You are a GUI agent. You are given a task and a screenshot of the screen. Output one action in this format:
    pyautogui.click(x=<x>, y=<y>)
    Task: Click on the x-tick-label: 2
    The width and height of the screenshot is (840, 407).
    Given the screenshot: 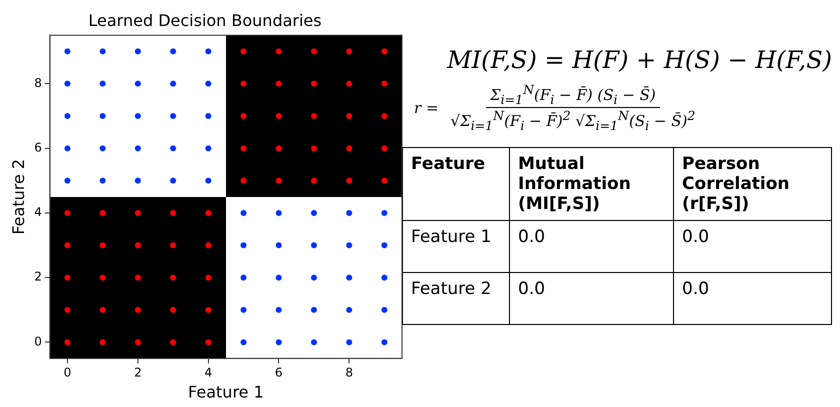 What is the action you would take?
    pyautogui.click(x=138, y=373)
    